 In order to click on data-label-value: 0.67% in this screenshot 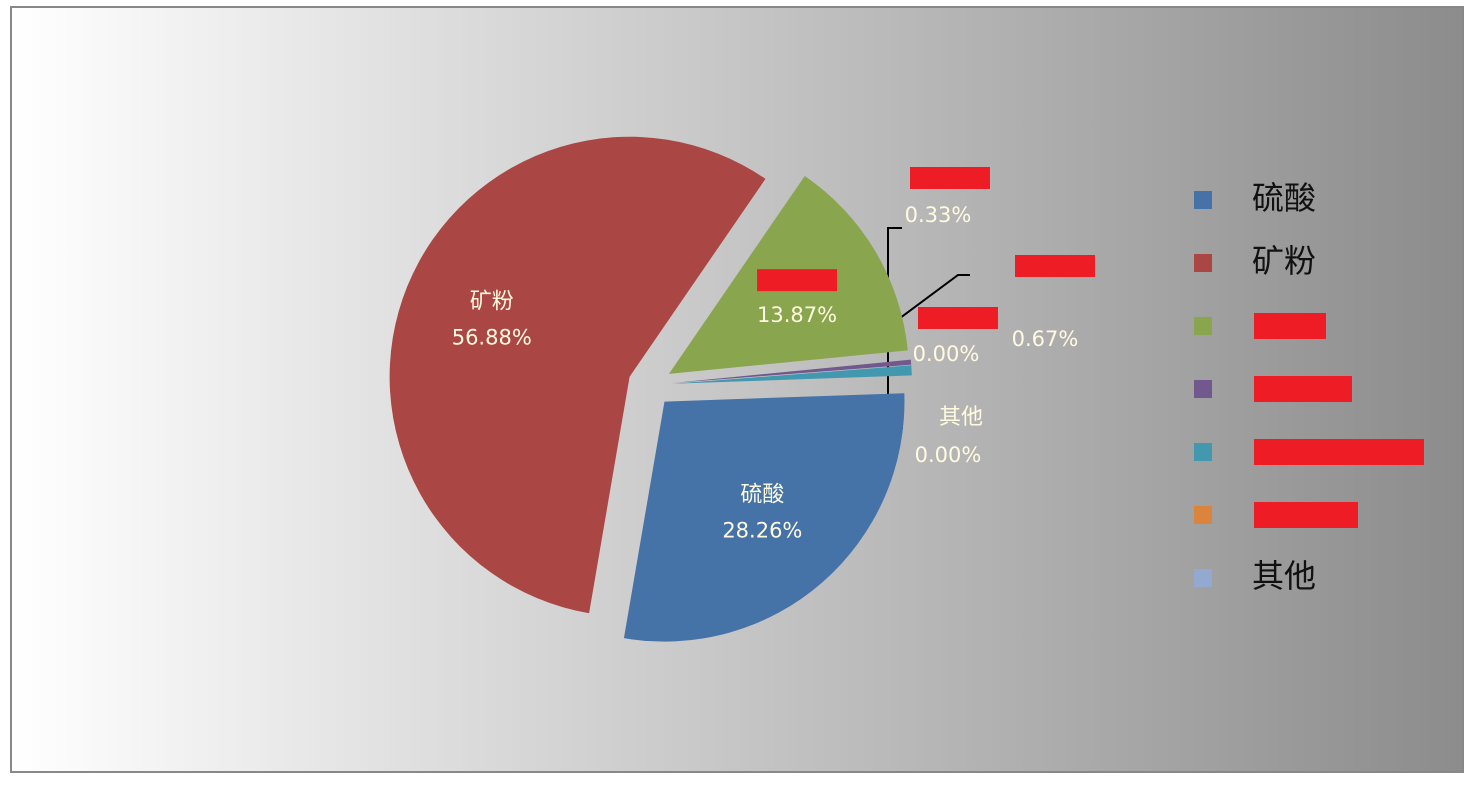, I will do `click(1045, 339)`.